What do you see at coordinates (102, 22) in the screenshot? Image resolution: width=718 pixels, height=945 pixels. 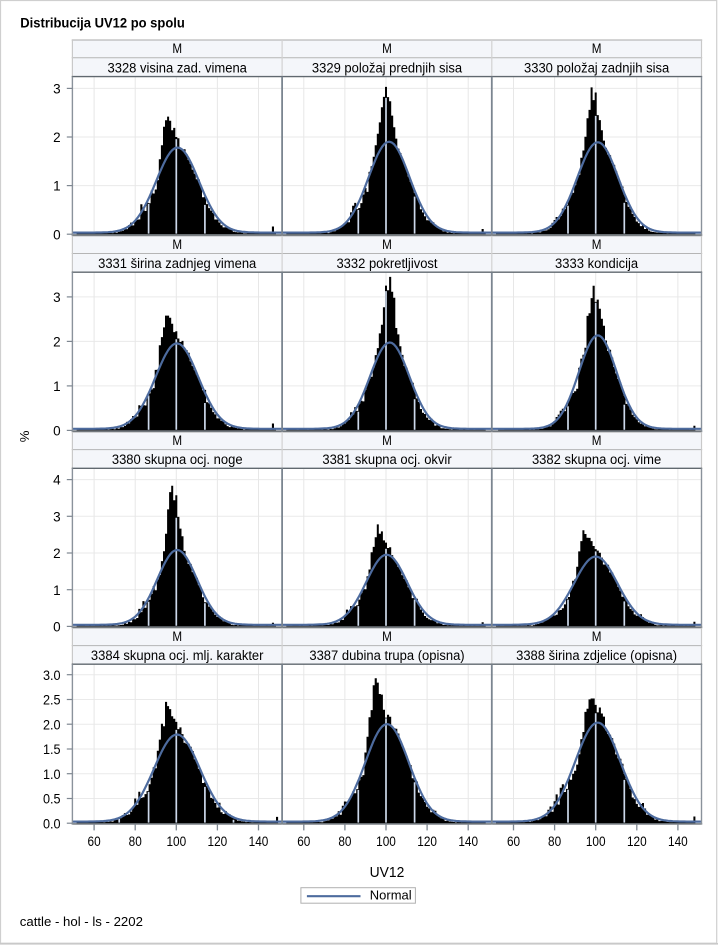 I see `svg-text: Distribucija UV12 po spolu` at bounding box center [102, 22].